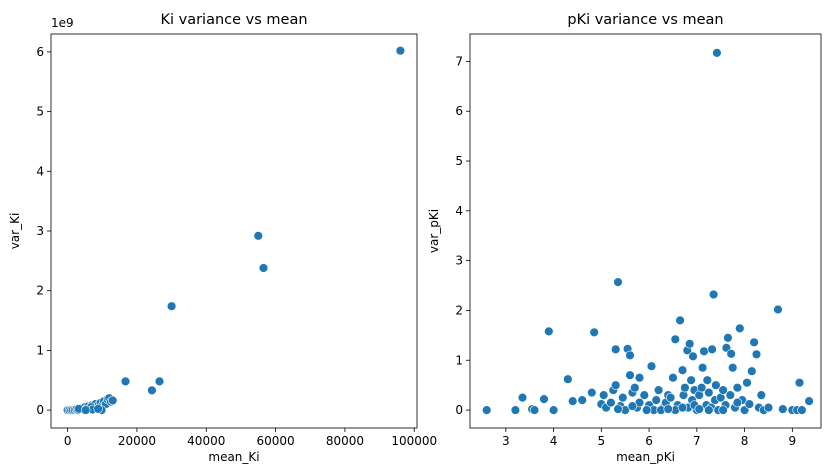 The image size is (833, 470). I want to click on ki-x-tick-label: 40000, so click(206, 441).